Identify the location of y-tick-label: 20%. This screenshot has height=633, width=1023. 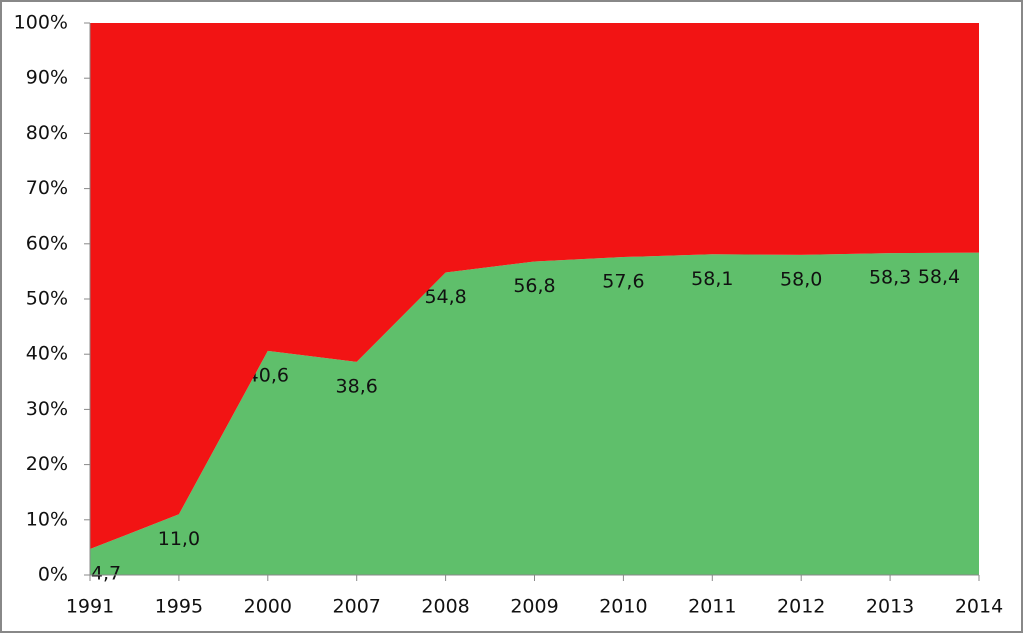
(47, 464).